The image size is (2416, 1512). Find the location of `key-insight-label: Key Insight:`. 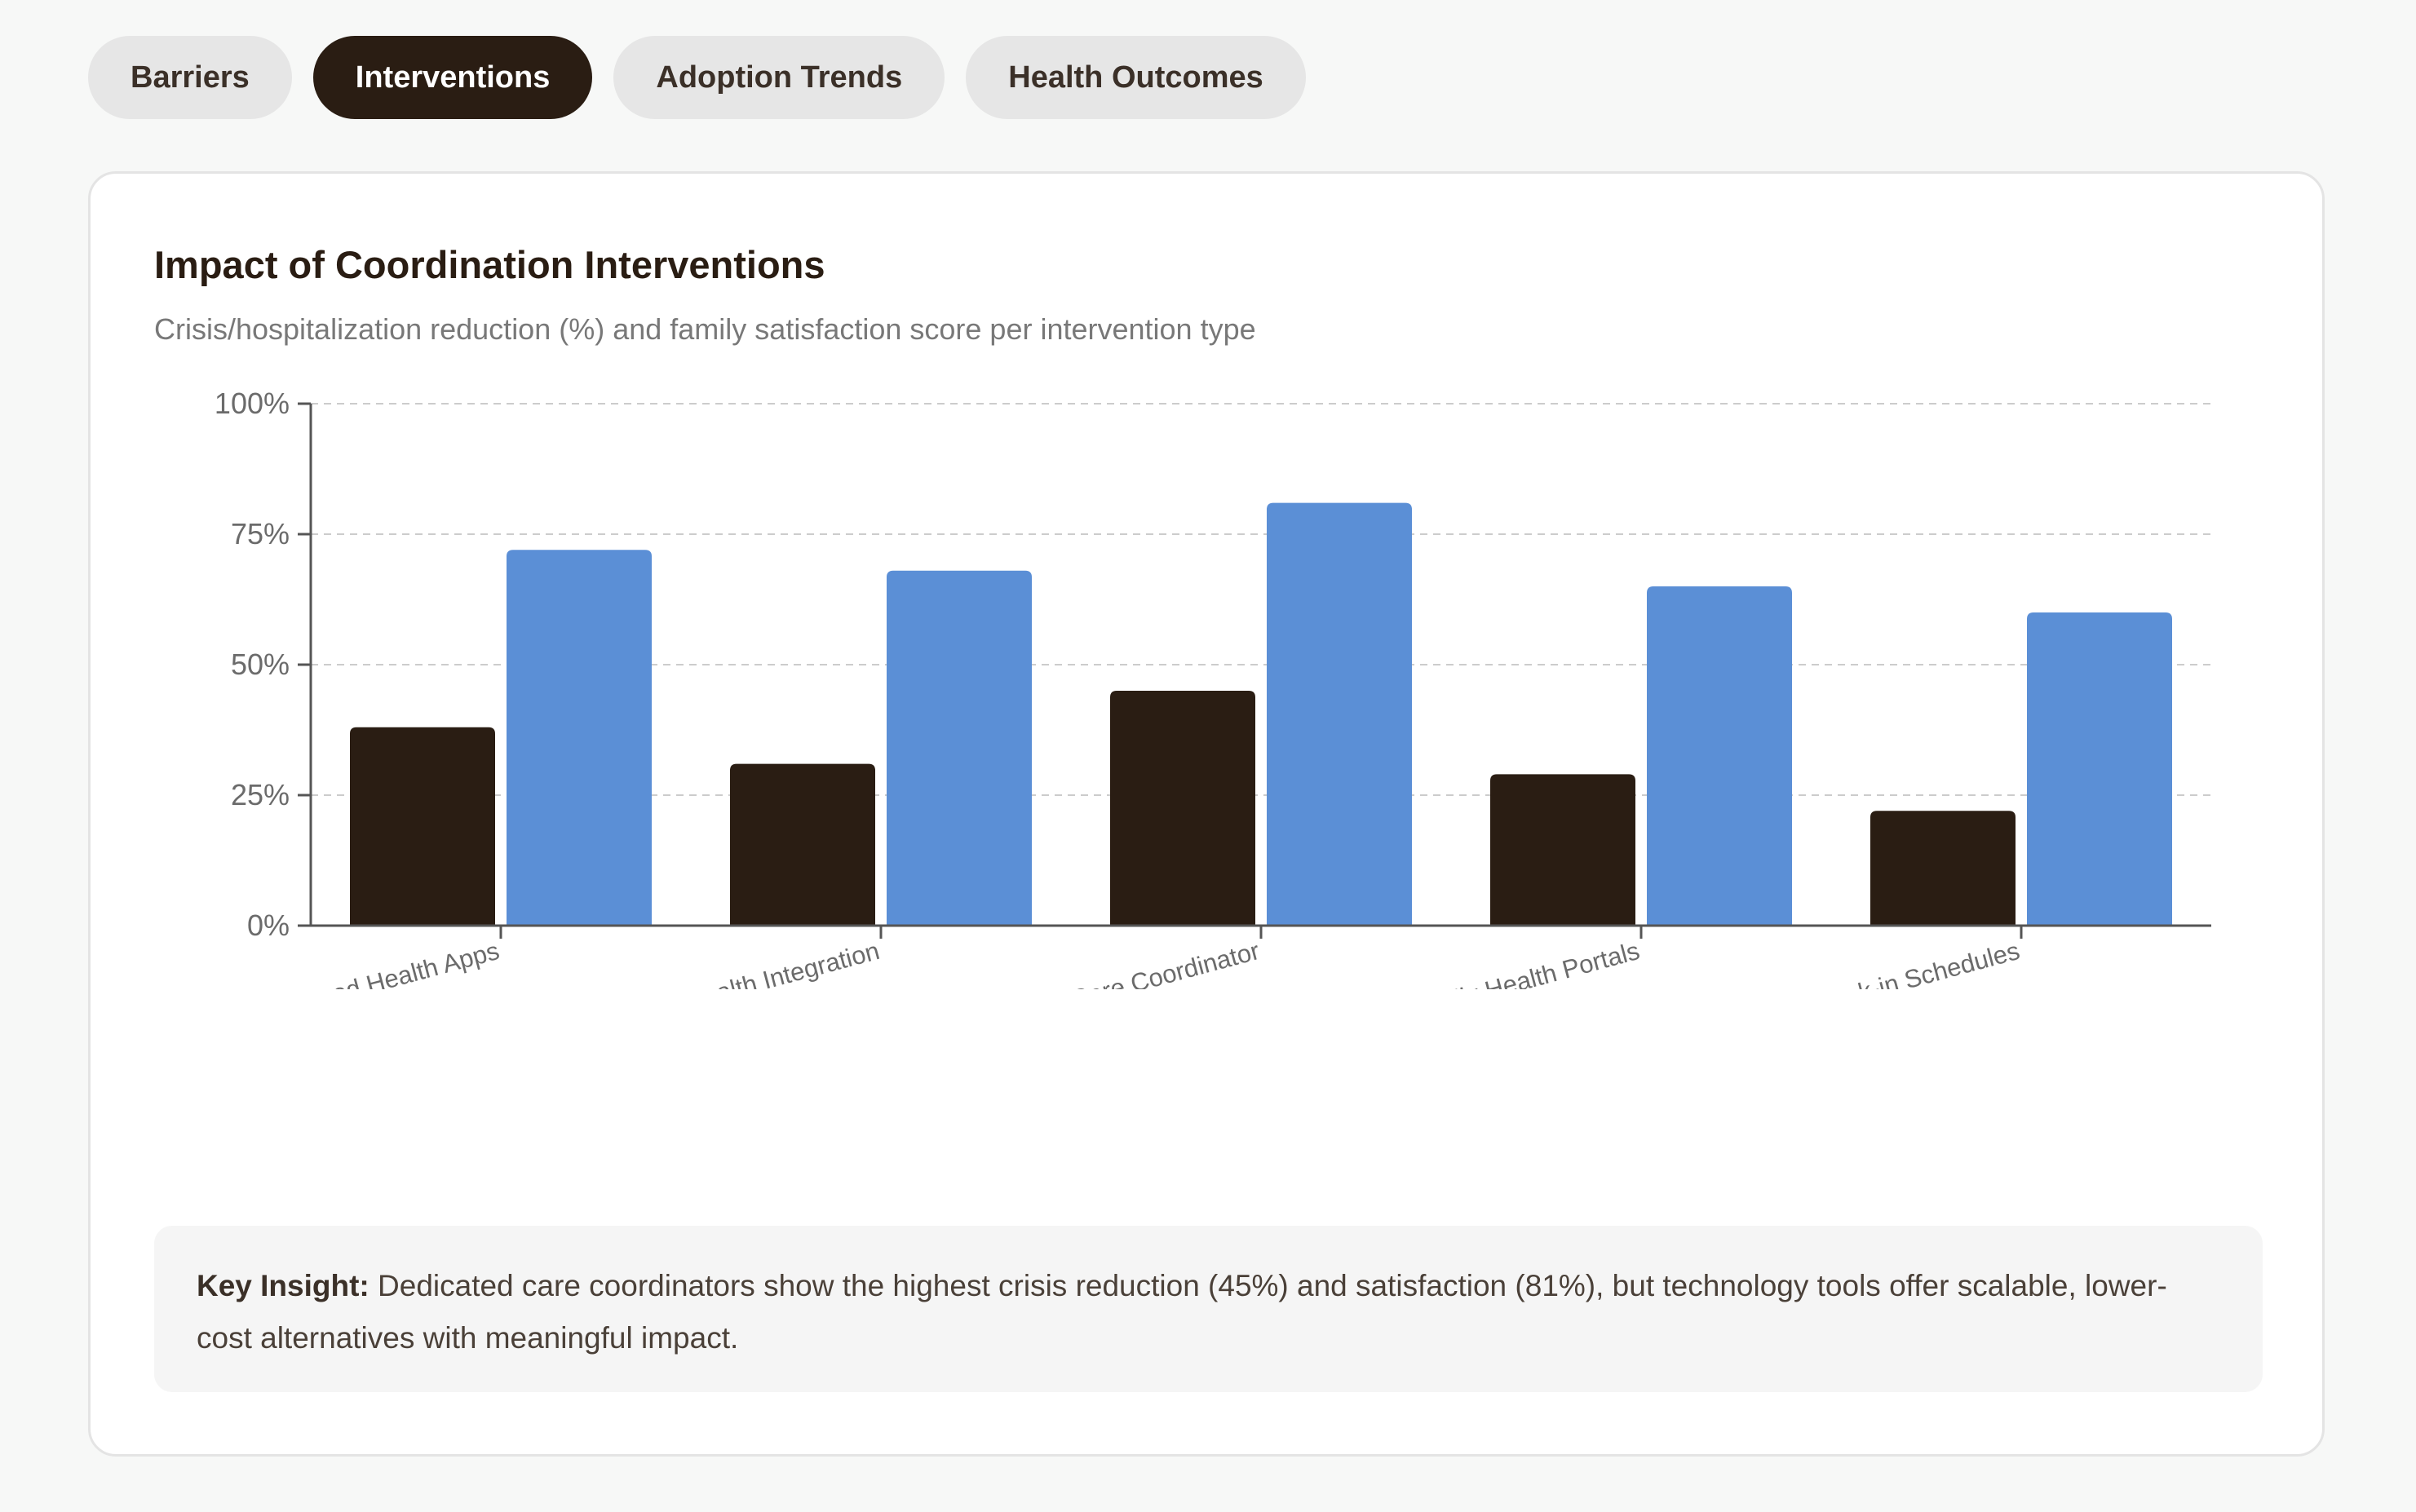

key-insight-label: Key Insight: is located at coordinates (283, 1285).